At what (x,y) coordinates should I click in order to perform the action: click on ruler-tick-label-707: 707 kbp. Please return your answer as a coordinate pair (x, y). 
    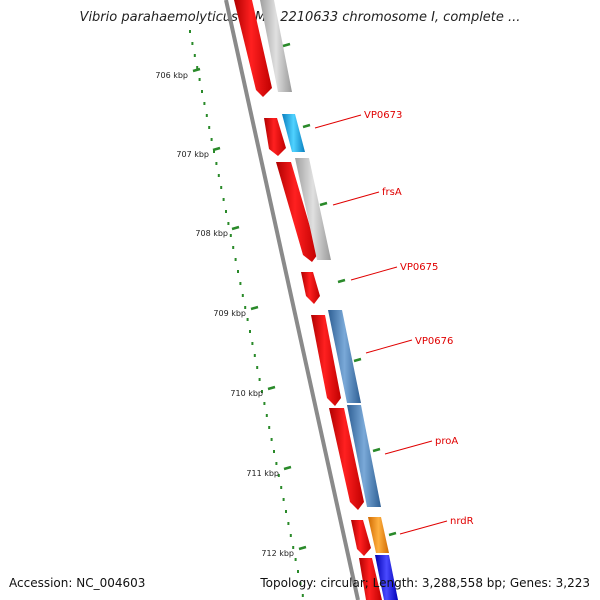
    Looking at the image, I should click on (192, 154).